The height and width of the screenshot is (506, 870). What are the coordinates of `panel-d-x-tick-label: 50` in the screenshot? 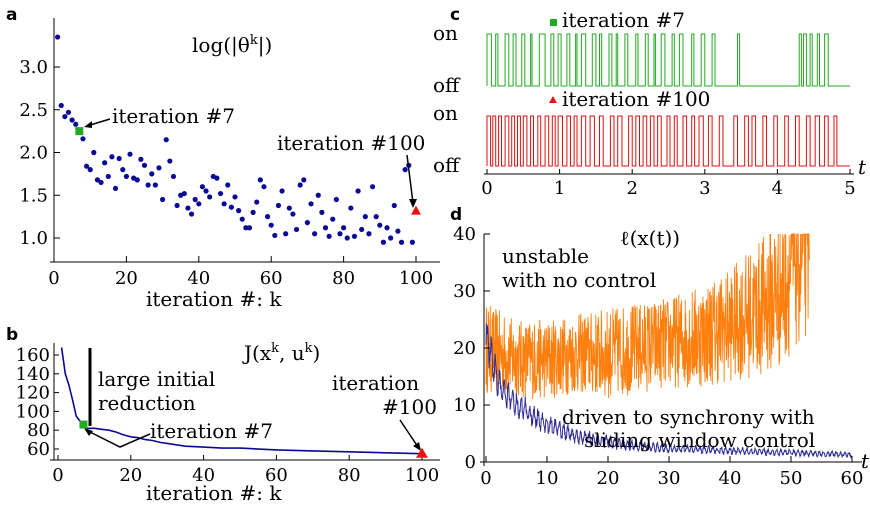 It's located at (791, 478).